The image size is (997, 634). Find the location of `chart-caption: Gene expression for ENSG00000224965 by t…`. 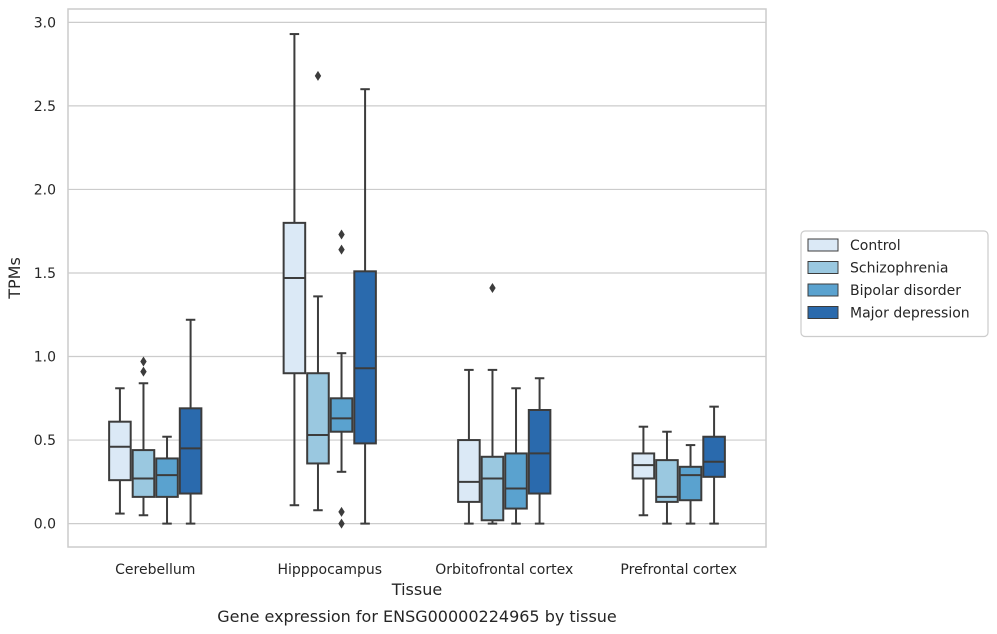

chart-caption: Gene expression for ENSG00000224965 by t… is located at coordinates (417, 616).